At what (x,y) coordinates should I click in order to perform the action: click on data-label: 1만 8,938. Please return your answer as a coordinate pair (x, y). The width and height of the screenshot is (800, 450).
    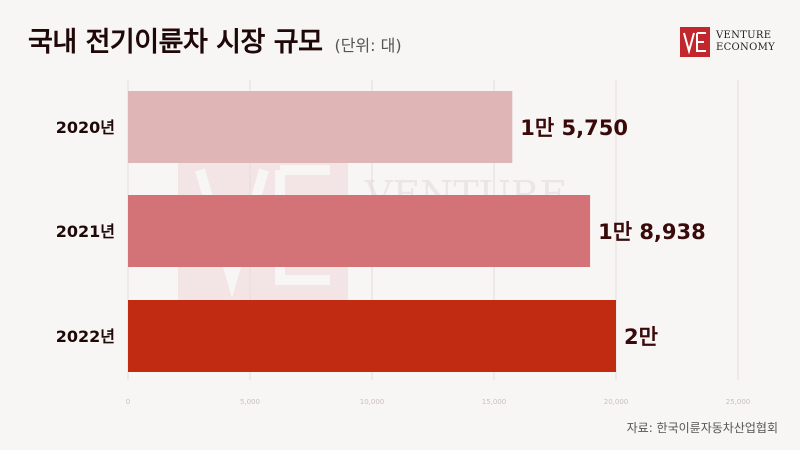
    Looking at the image, I should click on (652, 232).